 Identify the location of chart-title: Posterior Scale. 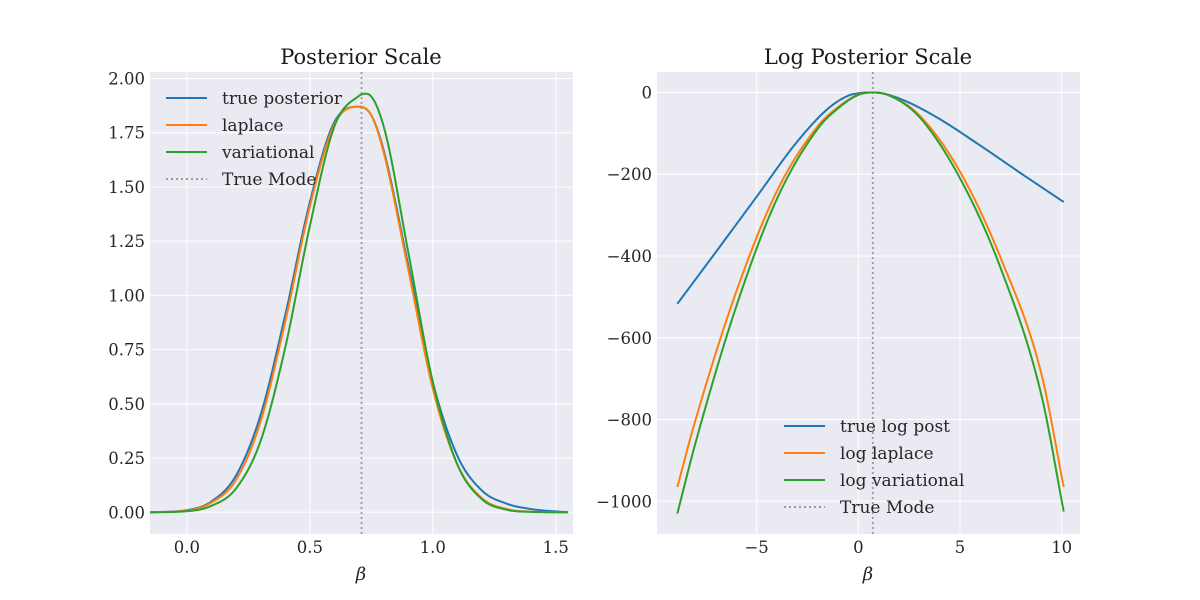
(361, 57).